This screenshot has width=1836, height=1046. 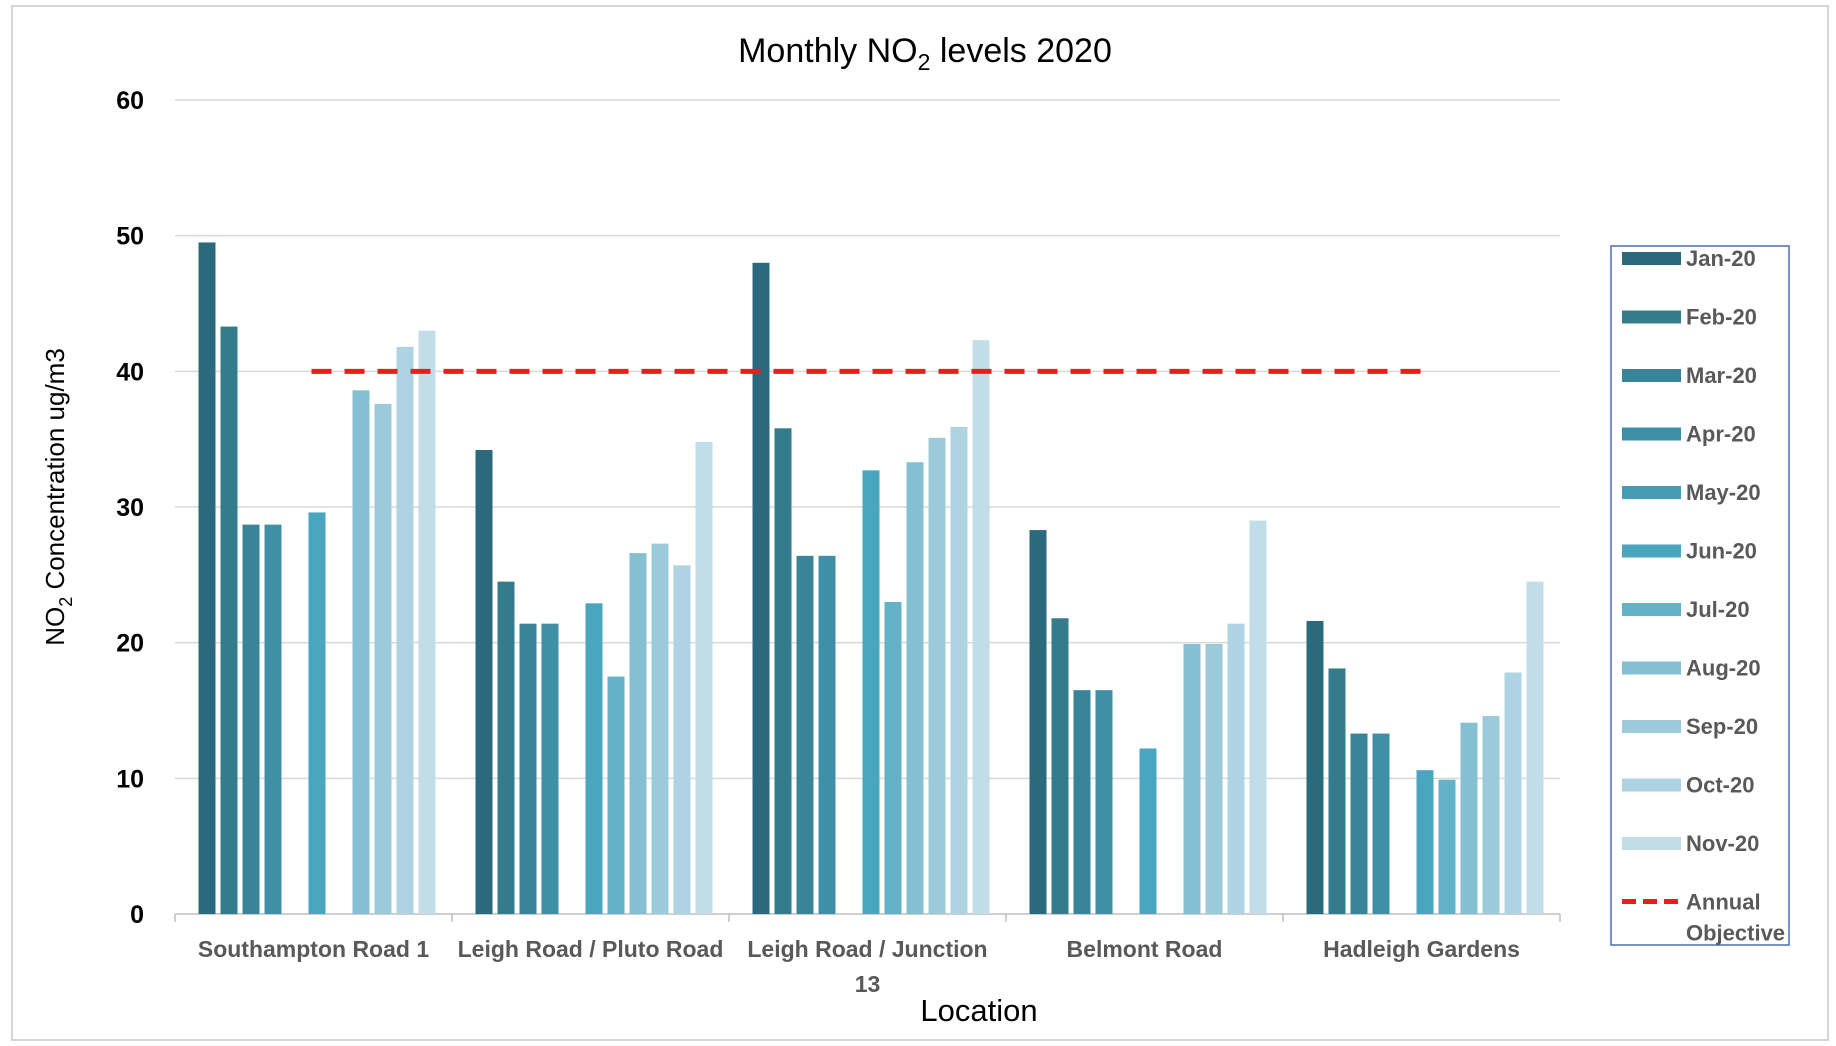 I want to click on x-tick-label: Southampton Road 1, so click(x=313, y=949).